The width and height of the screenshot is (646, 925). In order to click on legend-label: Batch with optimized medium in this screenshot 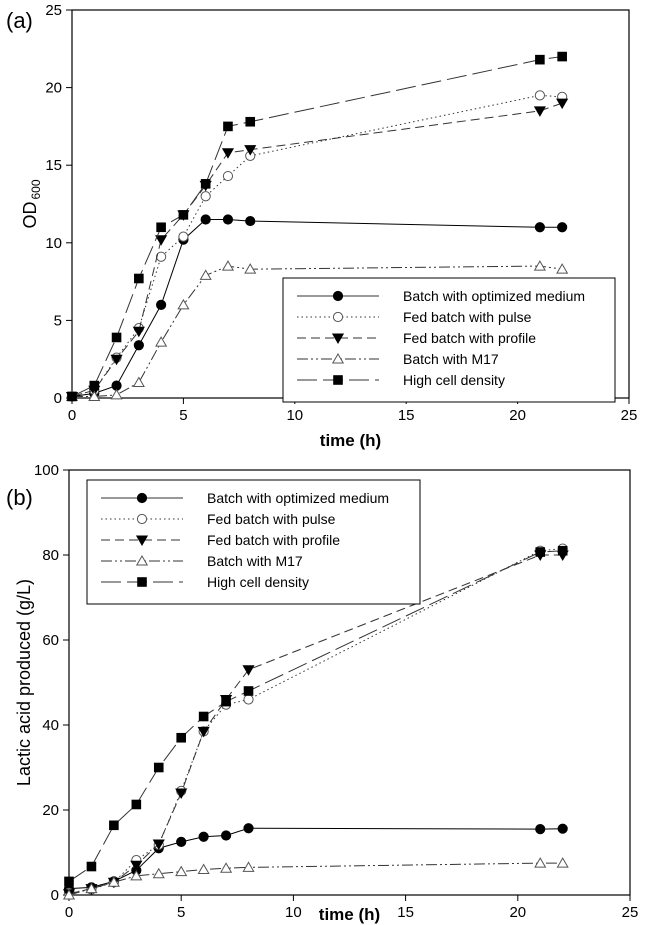, I will do `click(494, 296)`.